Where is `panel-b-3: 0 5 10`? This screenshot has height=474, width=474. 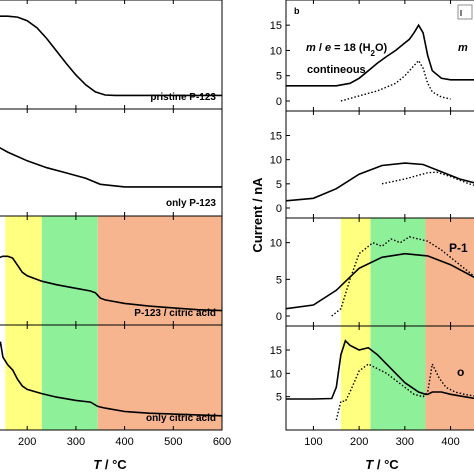
panel-b-3: 0 5 10 is located at coordinates (372, 272).